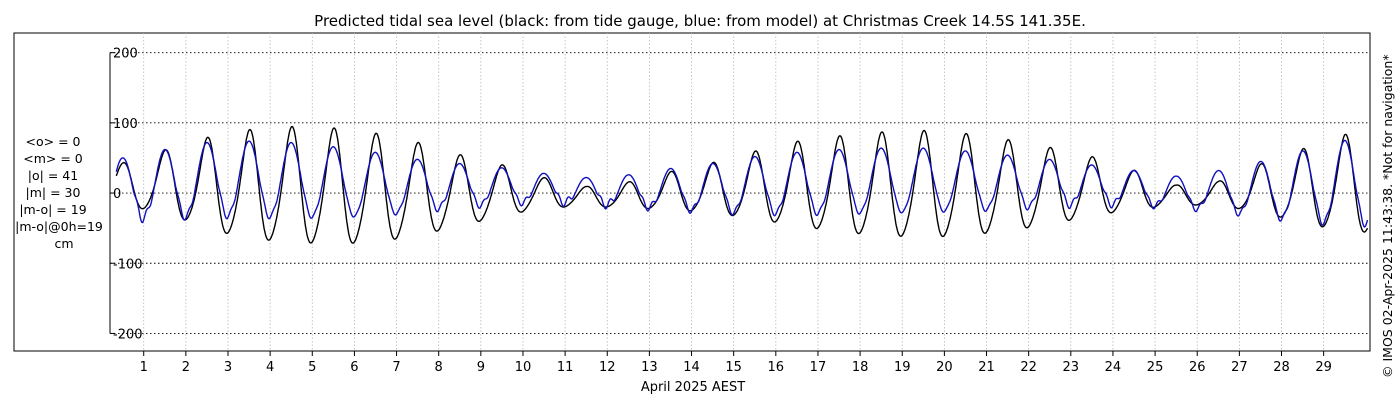 The height and width of the screenshot is (400, 1400). I want to click on x-tick-label: 13, so click(649, 367).